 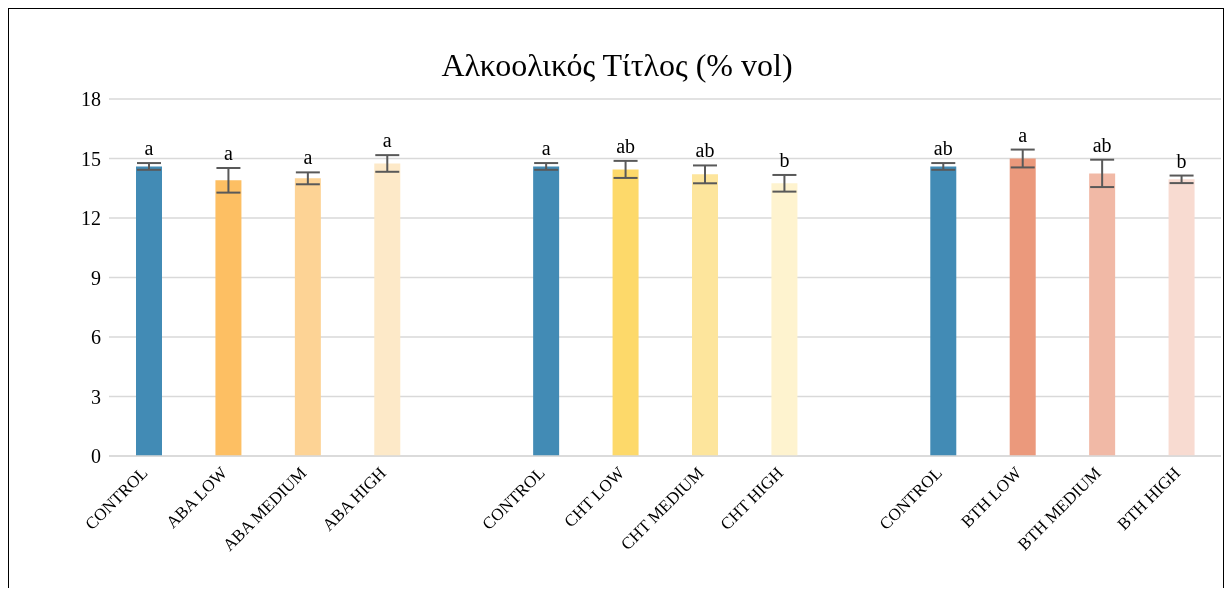 I want to click on y-tick-label: 0, so click(x=96, y=456).